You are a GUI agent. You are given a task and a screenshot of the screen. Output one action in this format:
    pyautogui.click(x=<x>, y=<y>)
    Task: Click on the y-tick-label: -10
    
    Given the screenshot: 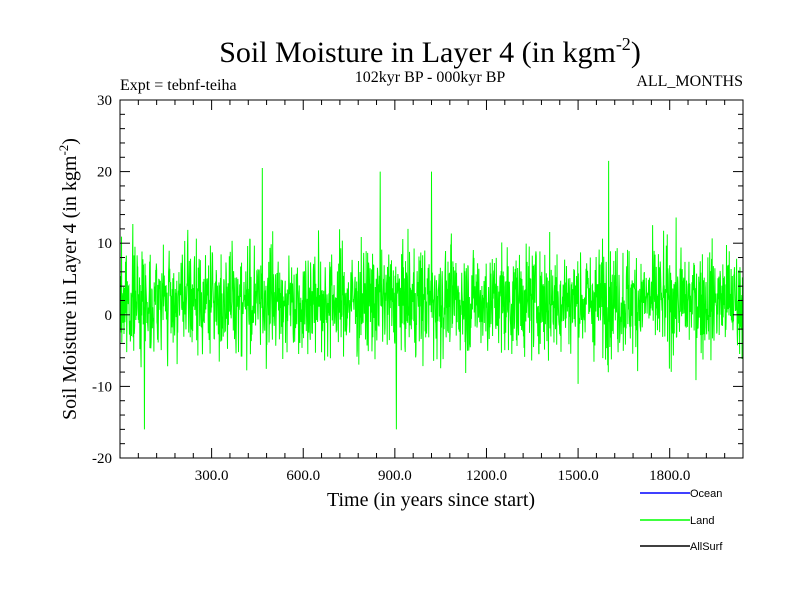 What is the action you would take?
    pyautogui.click(x=102, y=387)
    